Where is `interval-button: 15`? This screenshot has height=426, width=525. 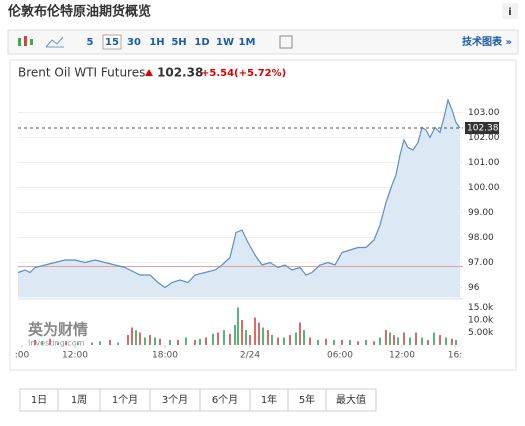 interval-button: 15 is located at coordinates (112, 42).